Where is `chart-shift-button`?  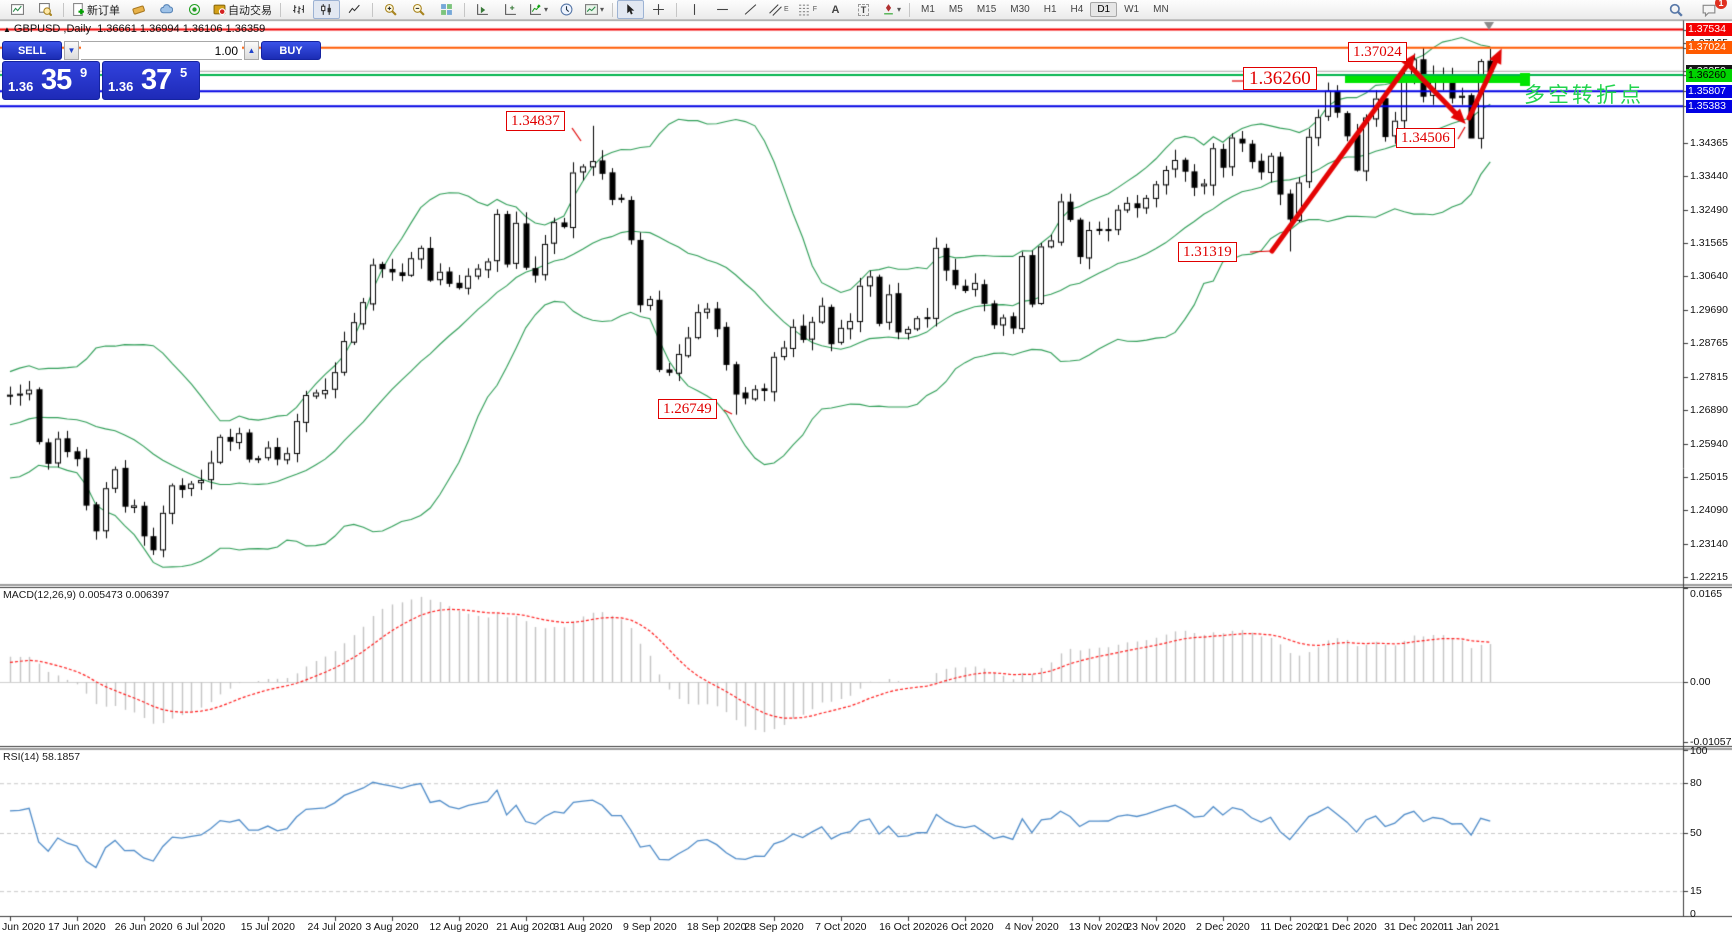
chart-shift-button is located at coordinates (510, 9).